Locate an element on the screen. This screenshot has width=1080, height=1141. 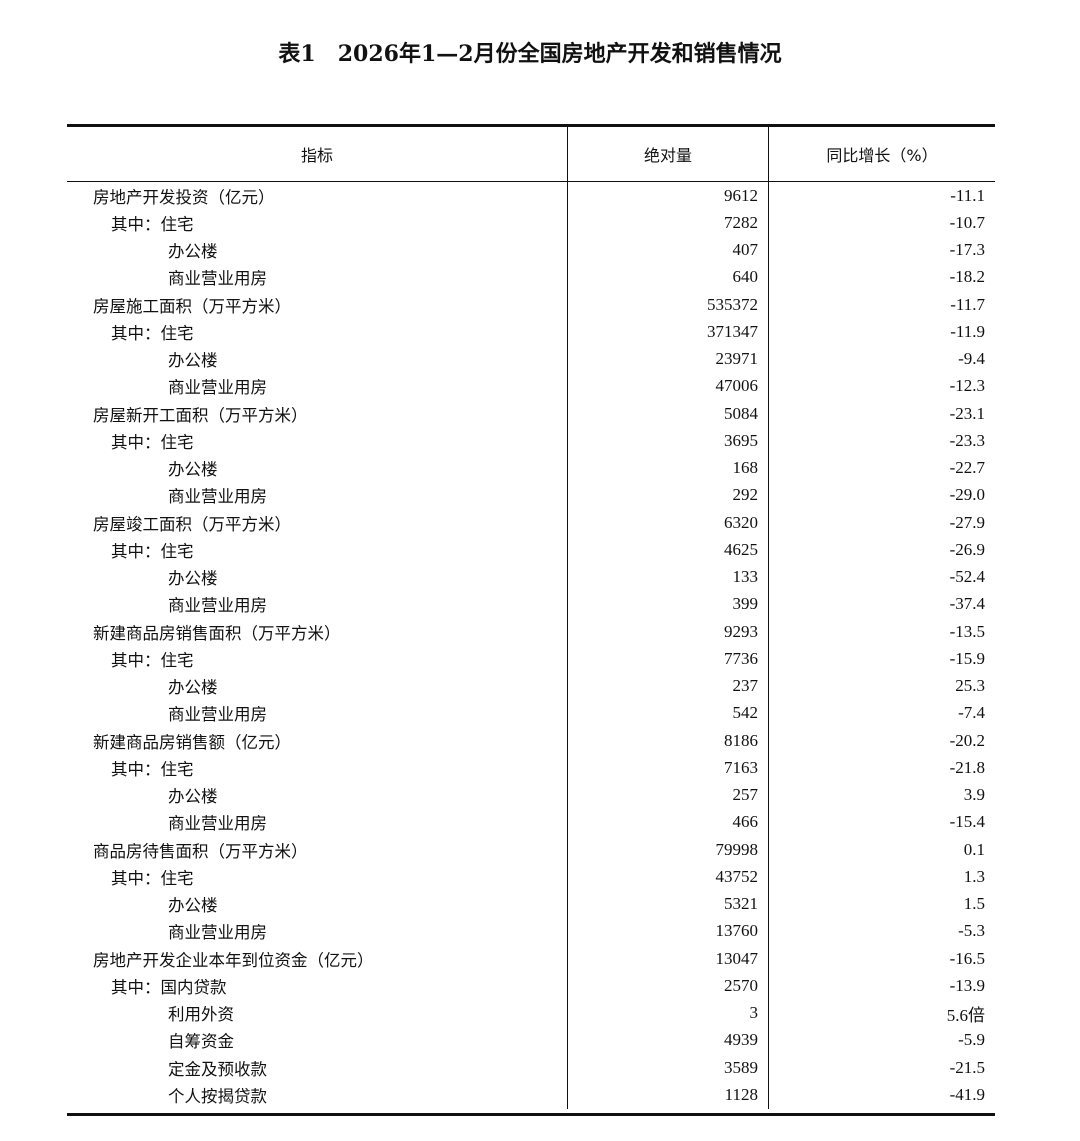
table-row: 商业营业用房 47006 -12.3 is located at coordinates (531, 386).